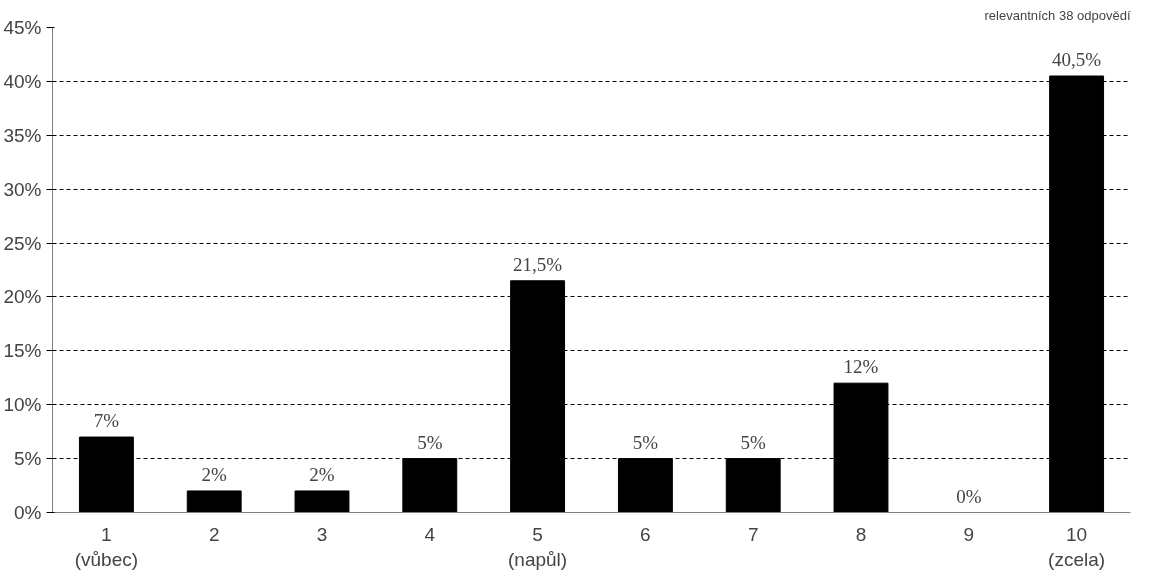 This screenshot has width=1153, height=576. I want to click on y-tick-label: 0%, so click(28, 512).